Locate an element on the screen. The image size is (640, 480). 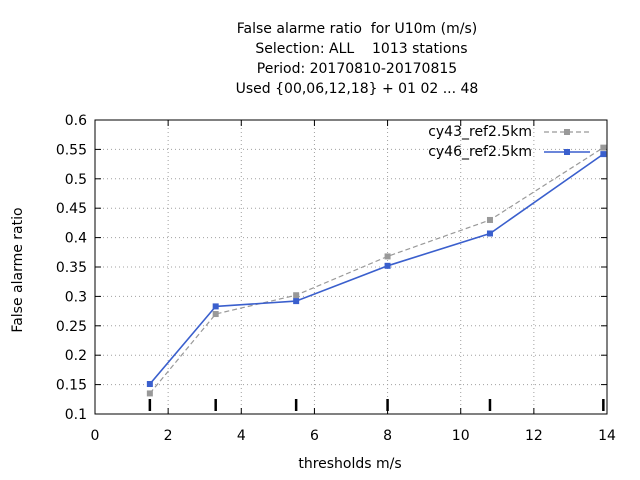
x-tick-label: 4 is located at coordinates (241, 436).